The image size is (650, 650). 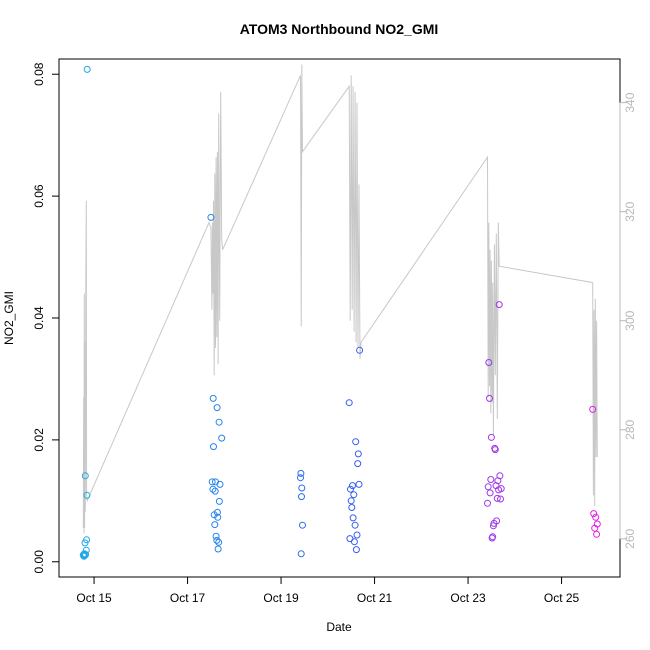 I want to click on y-right-tick-label: 300, so click(x=630, y=320).